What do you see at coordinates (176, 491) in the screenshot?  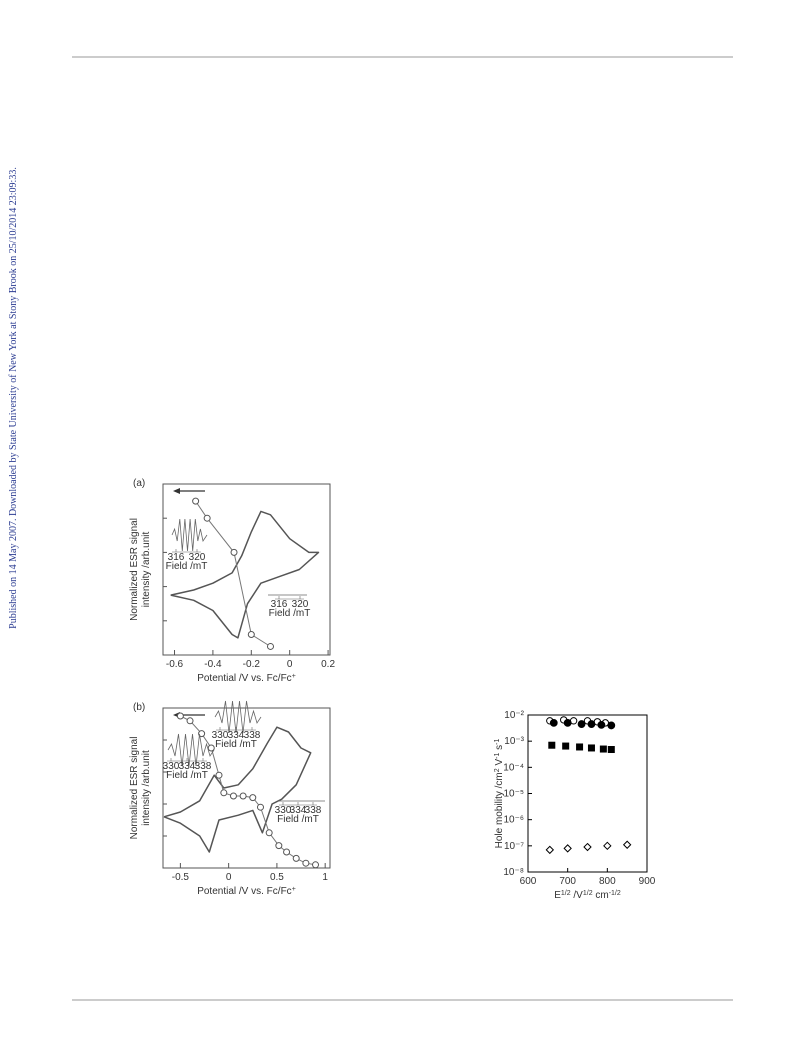 I see `sweep-arrowhead` at bounding box center [176, 491].